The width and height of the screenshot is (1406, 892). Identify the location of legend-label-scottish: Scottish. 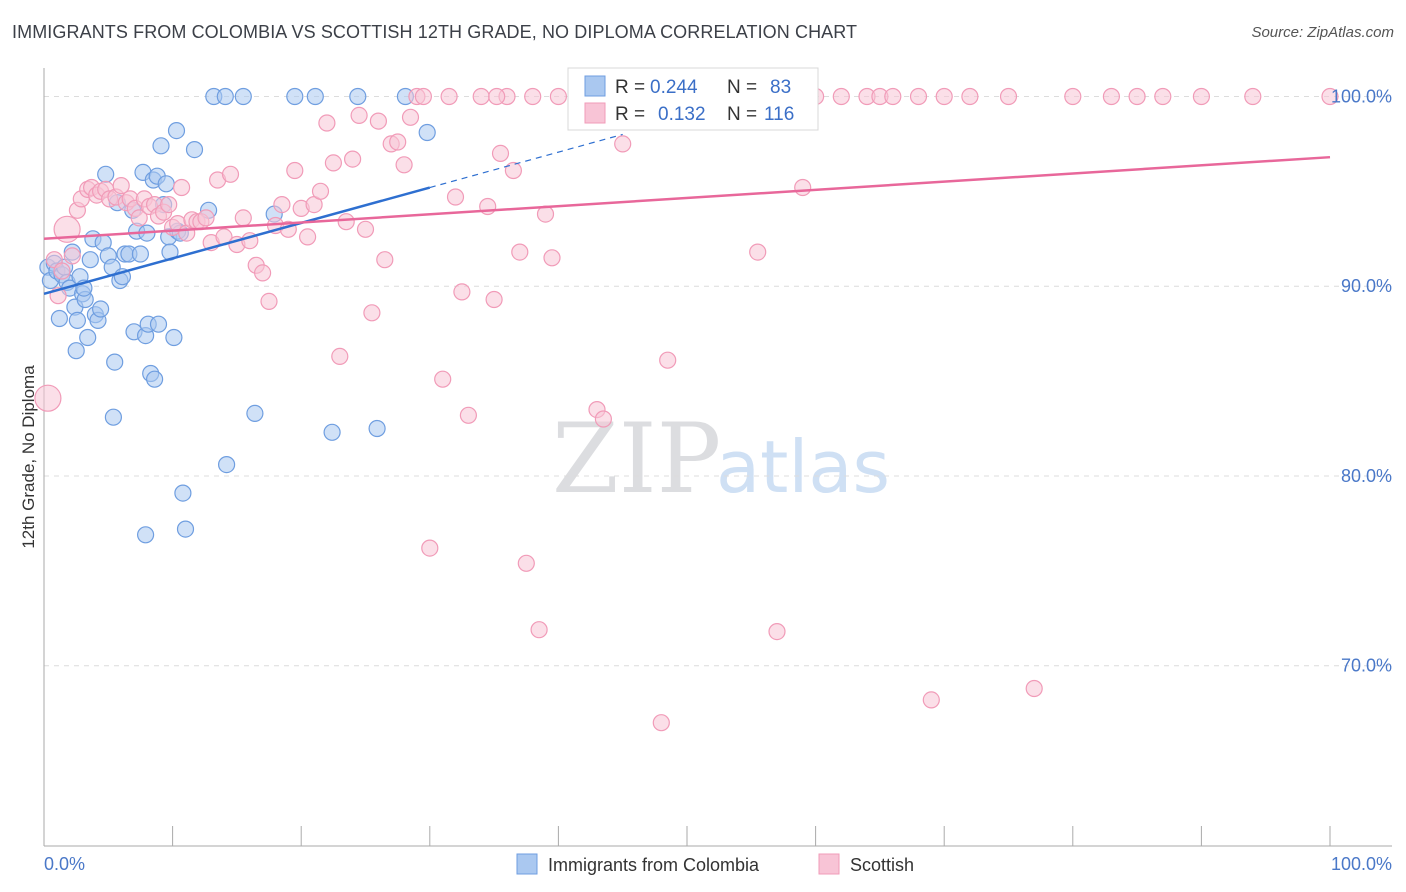
(882, 865).